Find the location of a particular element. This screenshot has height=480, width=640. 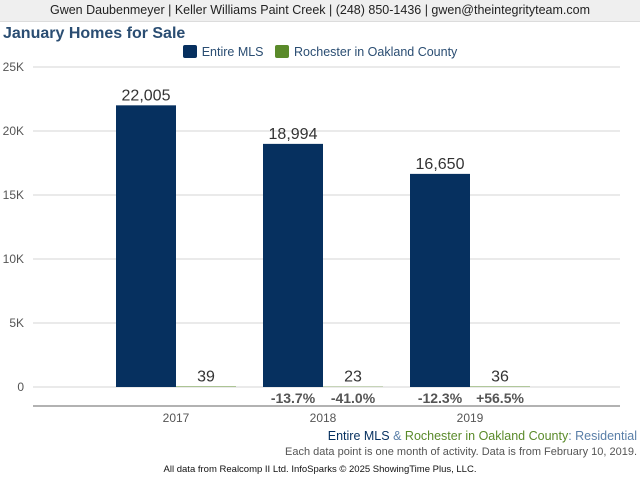

legend-label-rochester: Rochester in Oakland County is located at coordinates (376, 52).